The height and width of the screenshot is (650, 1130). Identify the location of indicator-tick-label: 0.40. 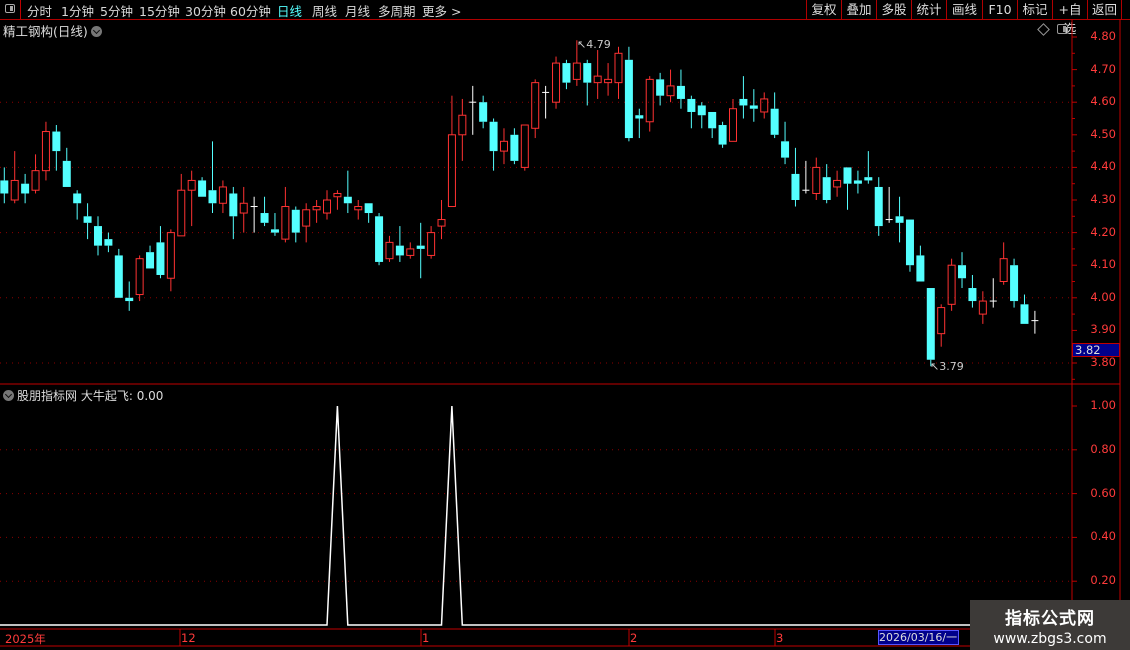
(1103, 536).